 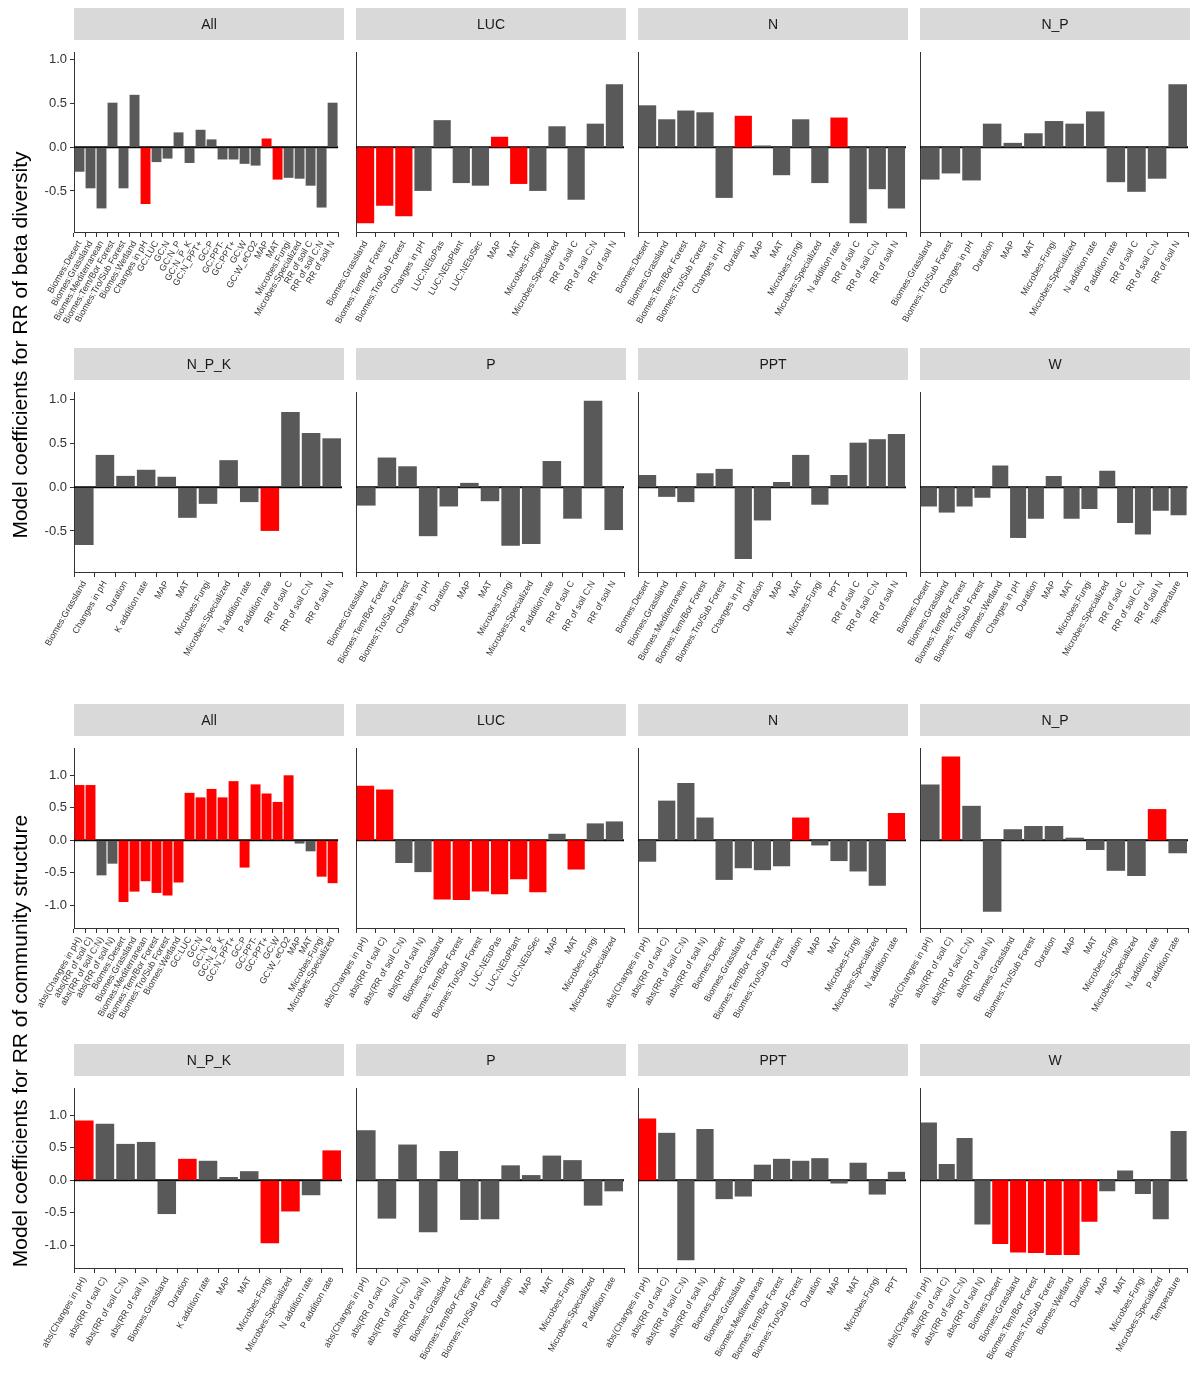 What do you see at coordinates (20, 1041) in the screenshot?
I see `y-axis-title: Model coefficients for RR of community structure` at bounding box center [20, 1041].